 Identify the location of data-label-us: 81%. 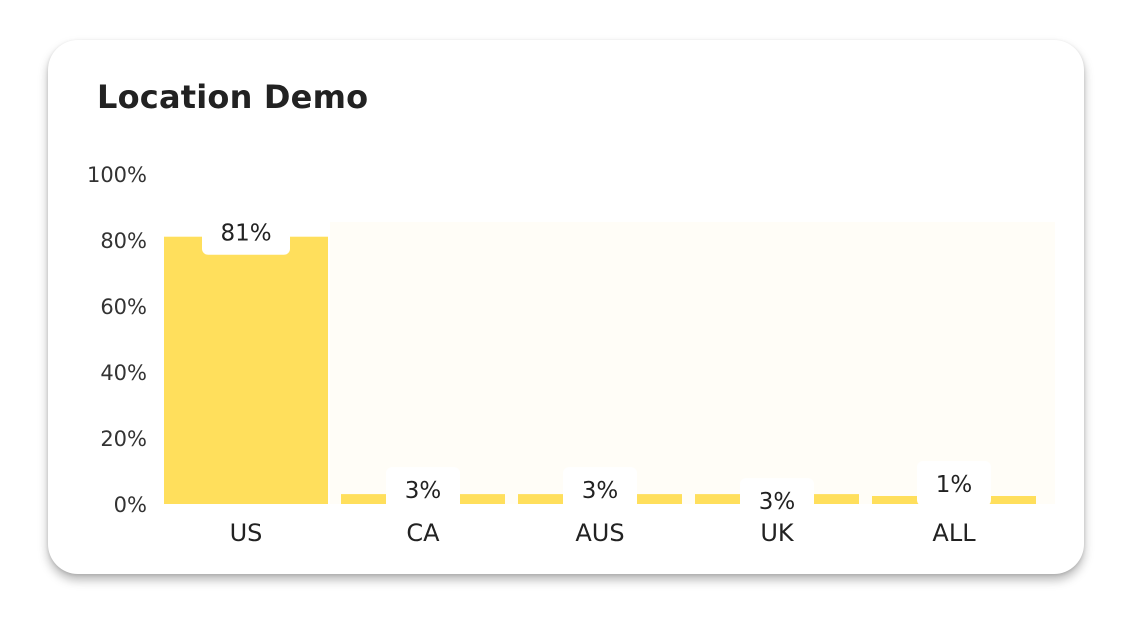
(245, 234).